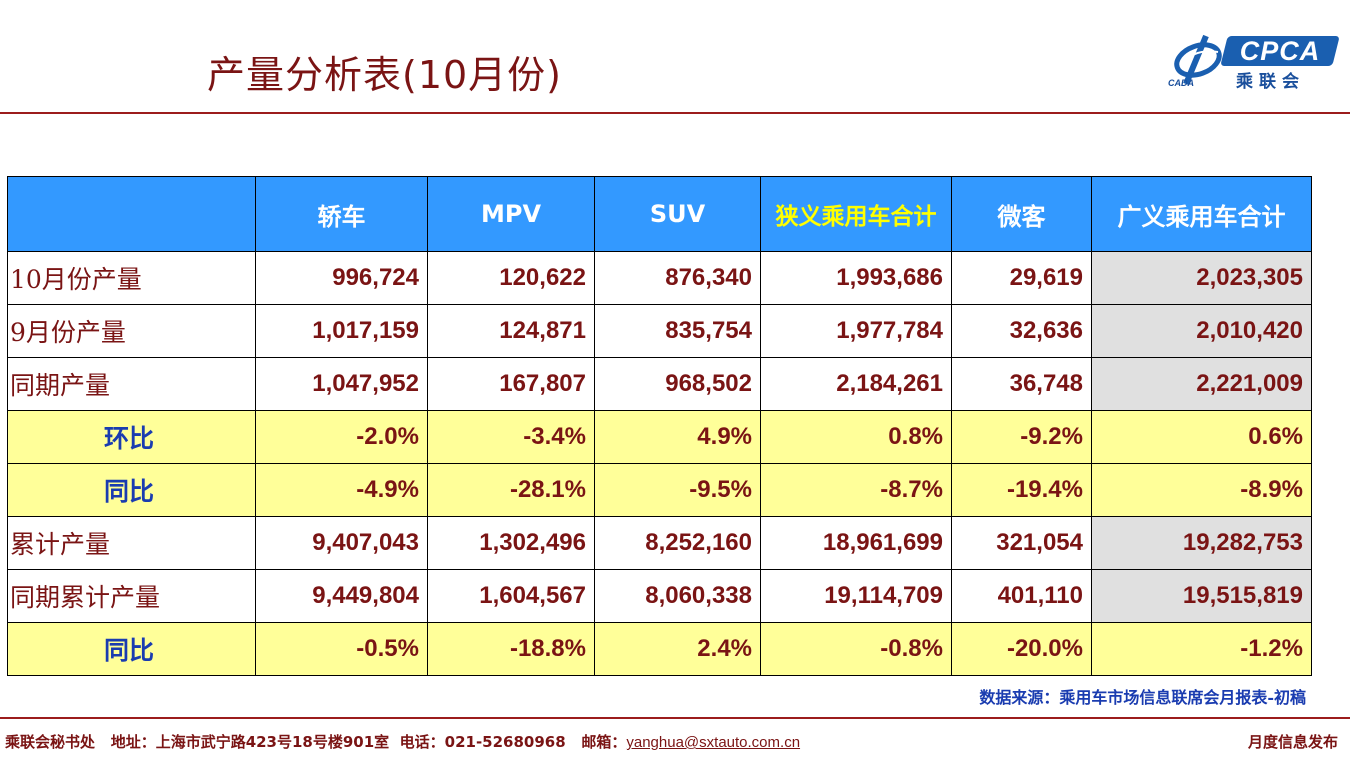 The height and width of the screenshot is (759, 1350). I want to click on table-cell: 2,010,420, so click(1201, 331).